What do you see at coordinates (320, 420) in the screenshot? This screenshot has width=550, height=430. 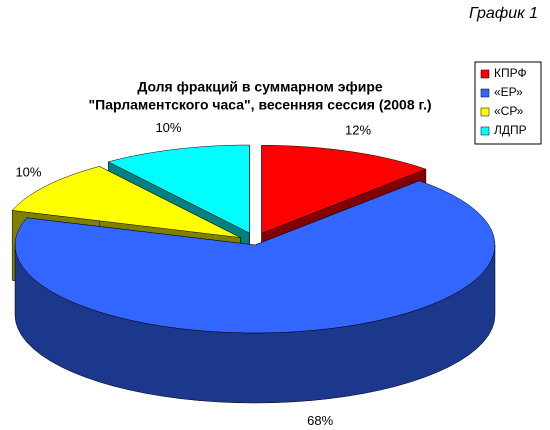 I see `data-label: 68%` at bounding box center [320, 420].